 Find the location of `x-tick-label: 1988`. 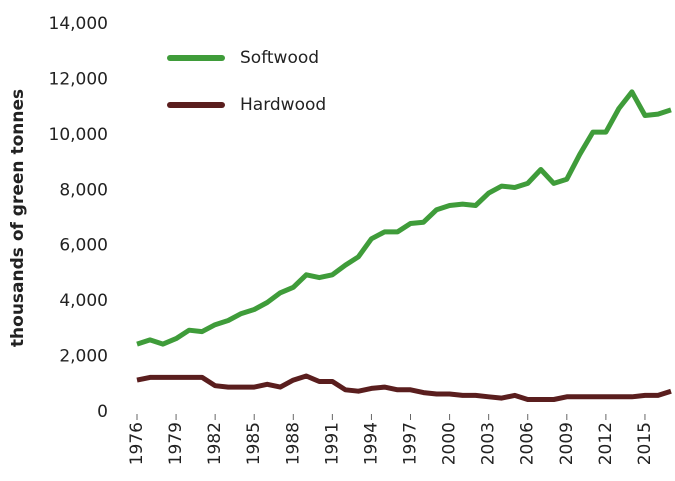

x-tick-label: 1988 is located at coordinates (293, 443).